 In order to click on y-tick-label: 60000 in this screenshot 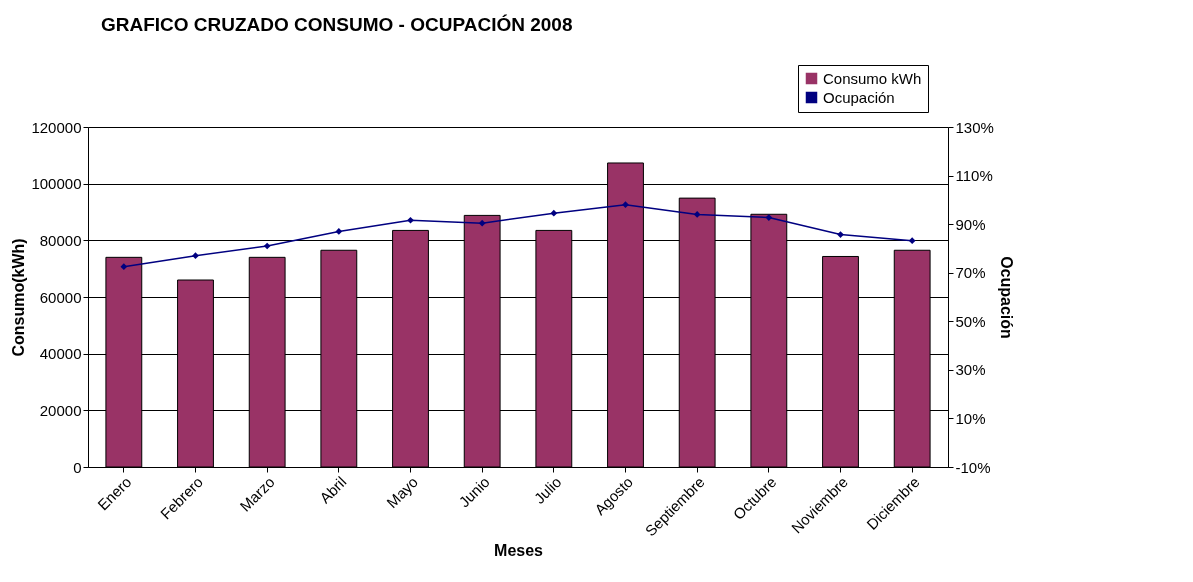, I will do `click(60, 297)`.